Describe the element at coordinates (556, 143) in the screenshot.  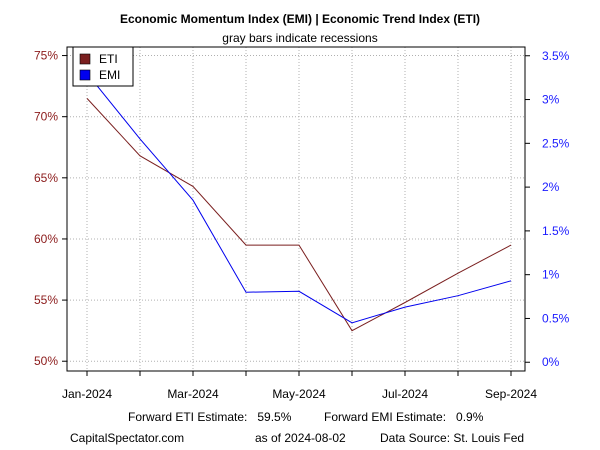
I see `right-tick-label: 2.5%` at that location.